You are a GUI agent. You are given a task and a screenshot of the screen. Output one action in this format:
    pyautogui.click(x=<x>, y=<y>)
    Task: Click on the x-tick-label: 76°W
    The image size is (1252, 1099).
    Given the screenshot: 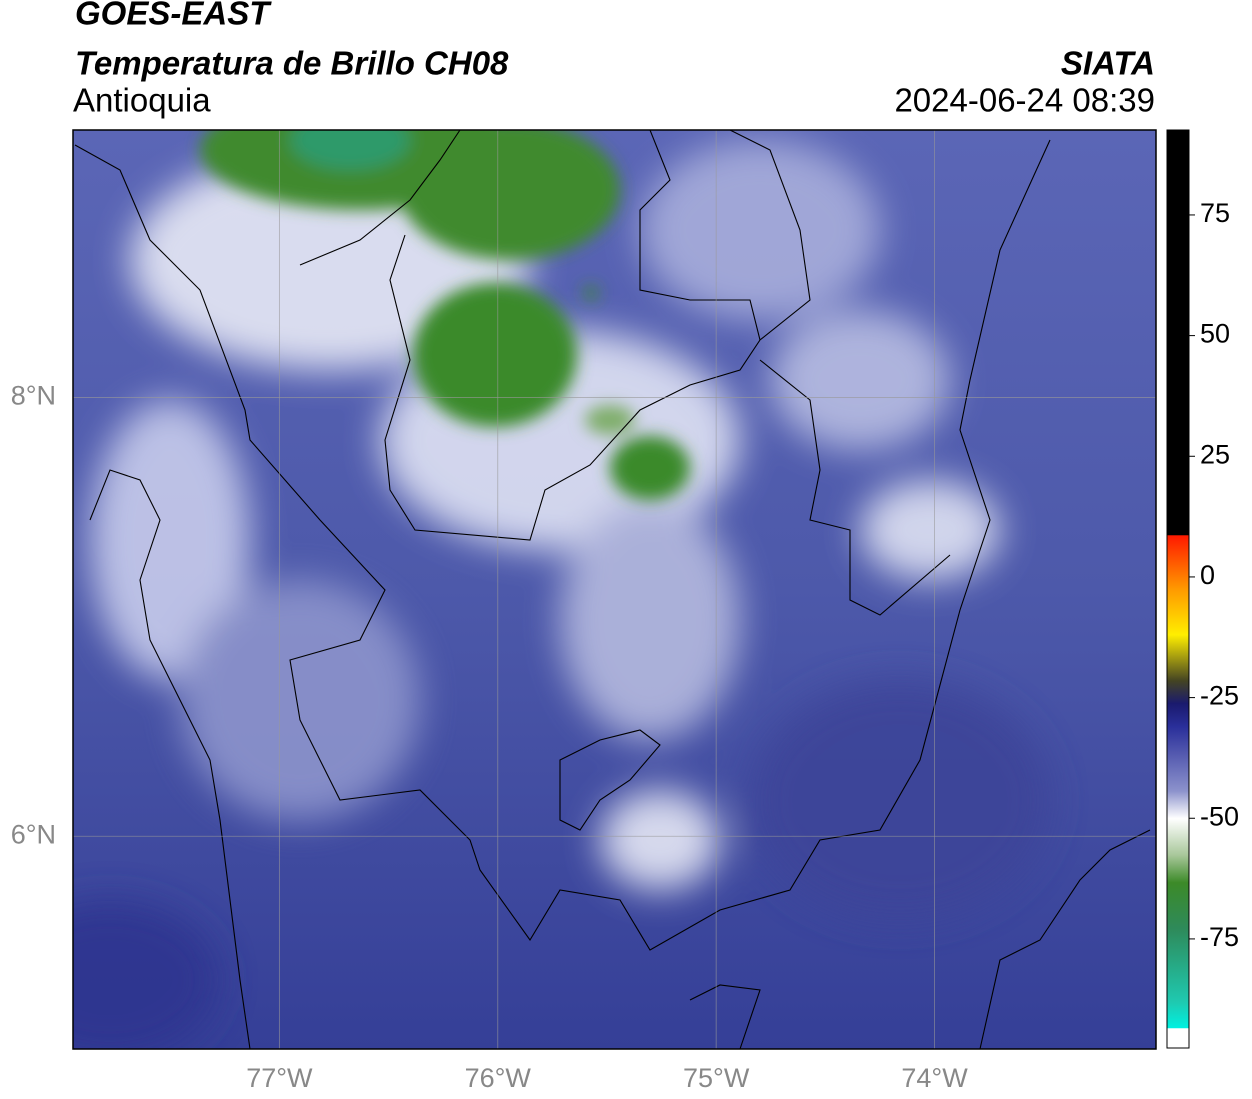 What is the action you would take?
    pyautogui.click(x=498, y=1078)
    